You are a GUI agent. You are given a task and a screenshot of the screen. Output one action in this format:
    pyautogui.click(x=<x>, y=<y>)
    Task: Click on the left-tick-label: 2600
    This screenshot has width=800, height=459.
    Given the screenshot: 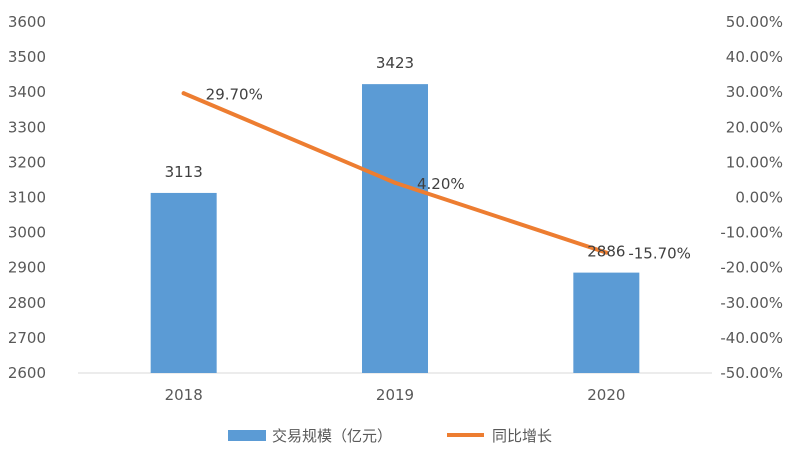 What is the action you would take?
    pyautogui.click(x=27, y=373)
    